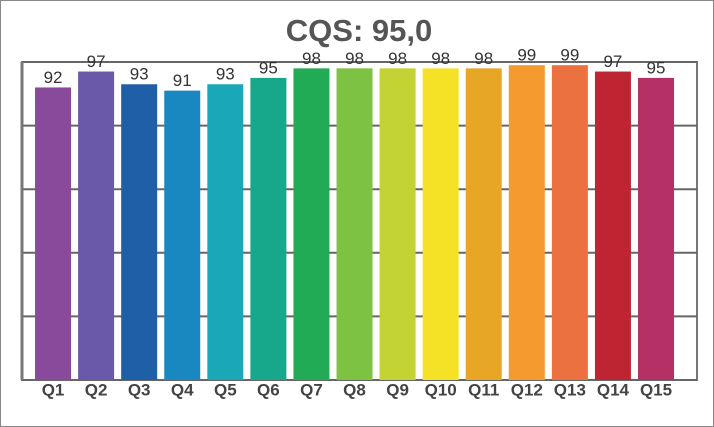  What do you see at coordinates (139, 389) in the screenshot?
I see `x-tick-label: Q3` at bounding box center [139, 389].